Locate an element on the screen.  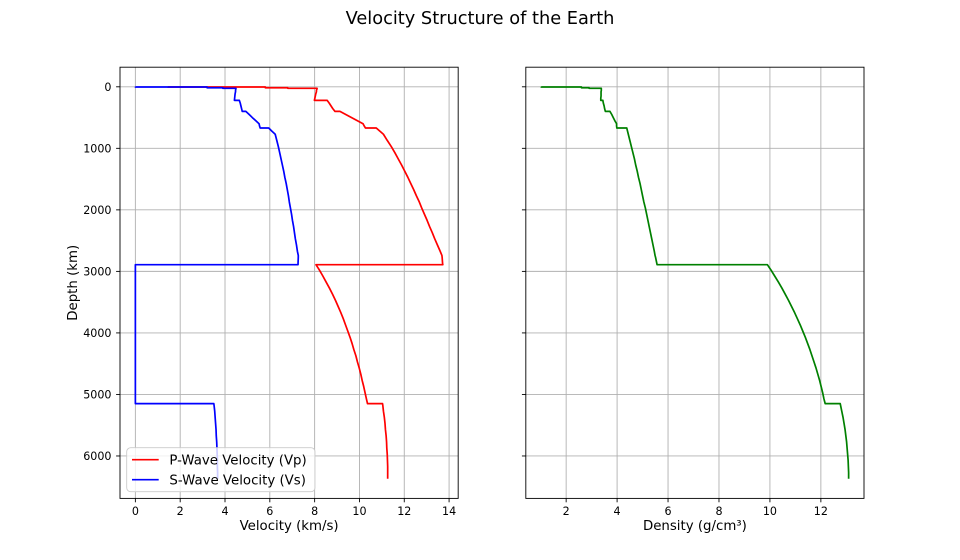
legend-label-vs: S-Wave Velocity (Vs) is located at coordinates (237, 480).